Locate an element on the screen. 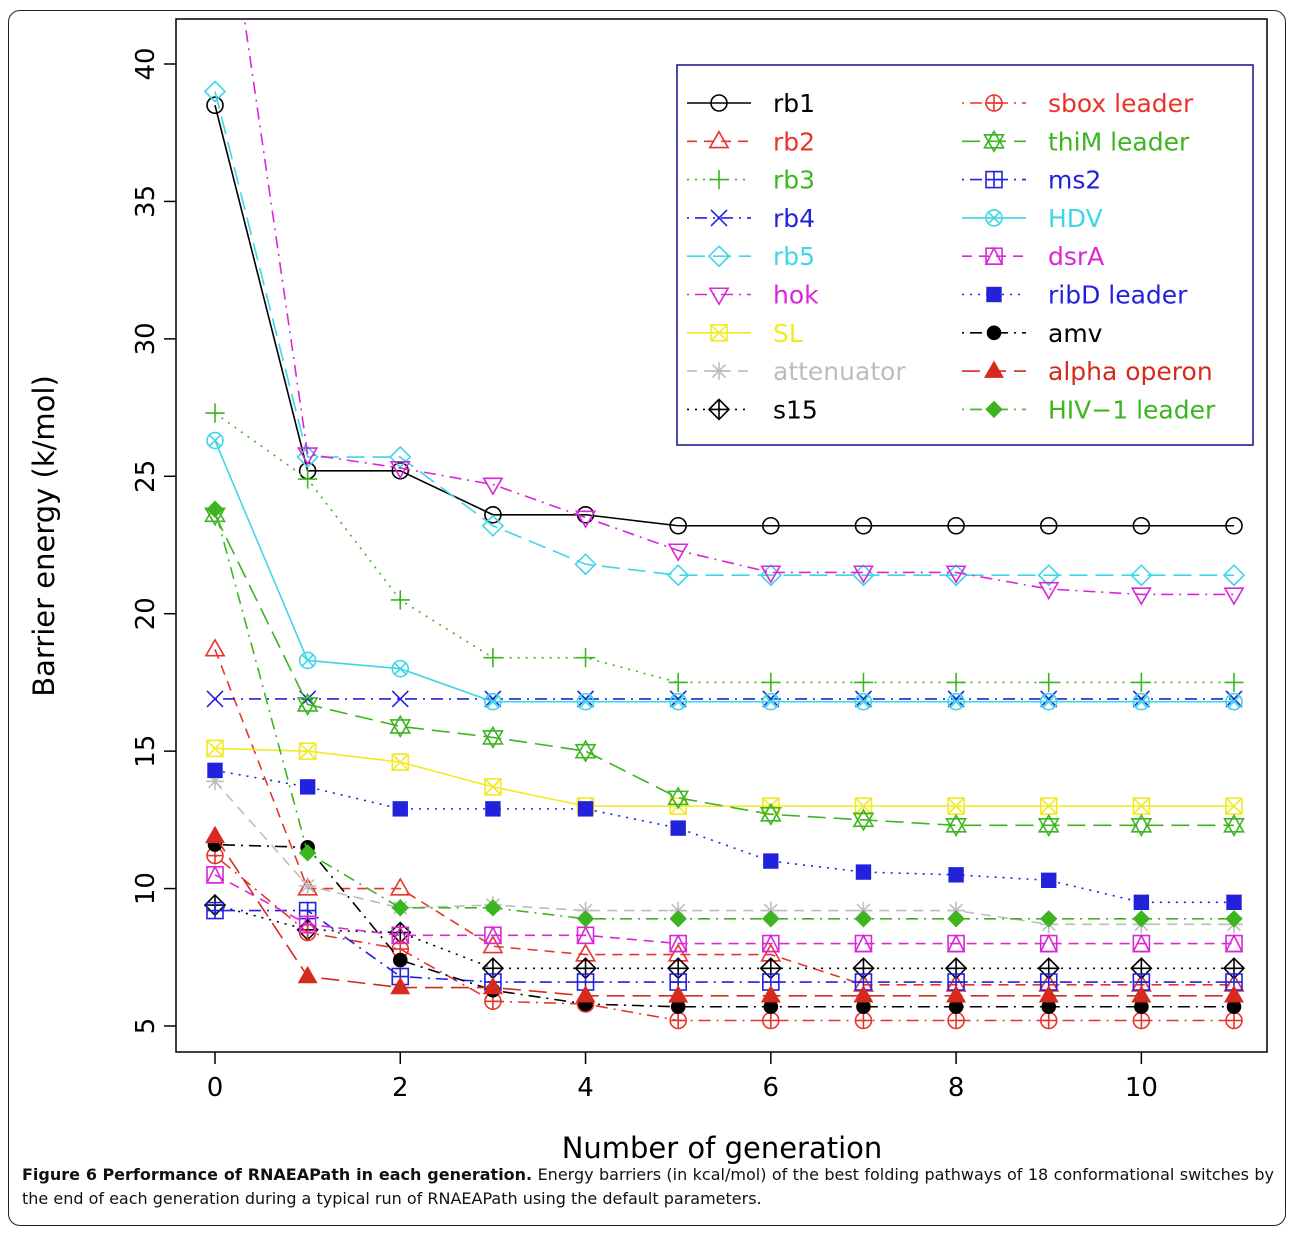 This screenshot has height=1233, width=1292. legend-item-hdv: HDV is located at coordinates (1032, 218).